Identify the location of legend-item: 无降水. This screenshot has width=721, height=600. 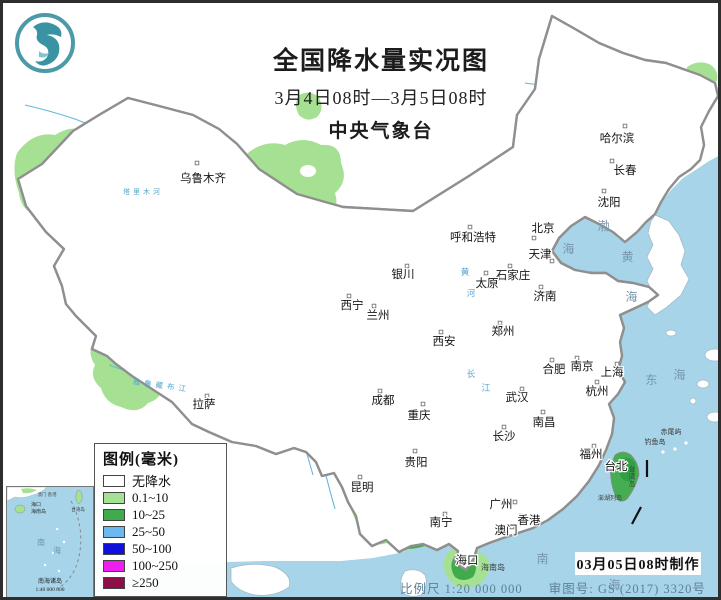
(160, 480).